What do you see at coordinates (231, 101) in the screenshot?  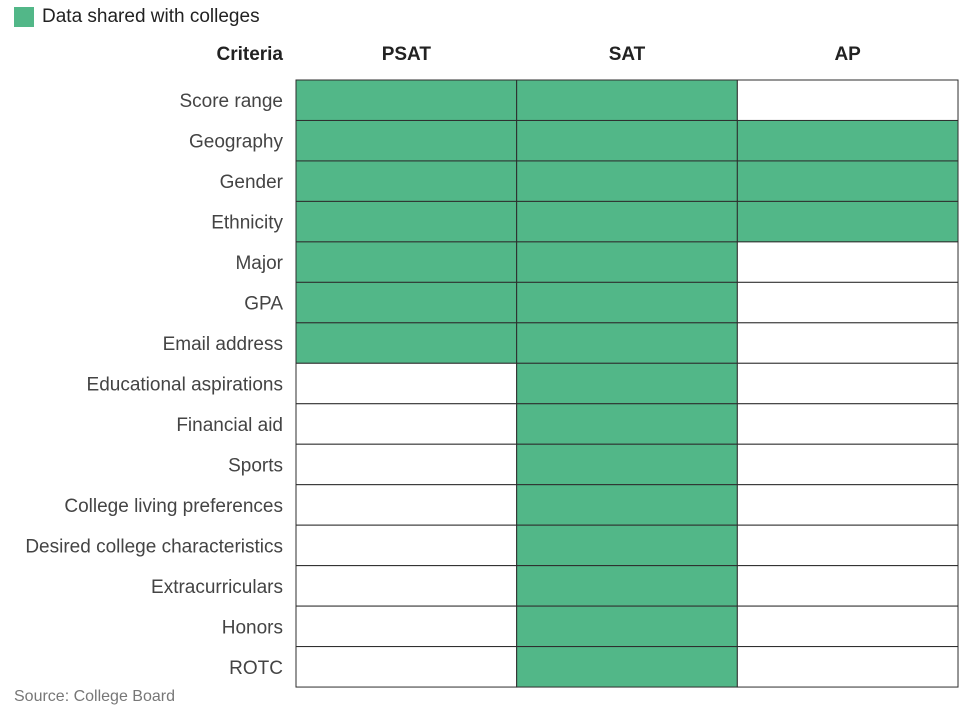 I see `row-label: Score range` at bounding box center [231, 101].